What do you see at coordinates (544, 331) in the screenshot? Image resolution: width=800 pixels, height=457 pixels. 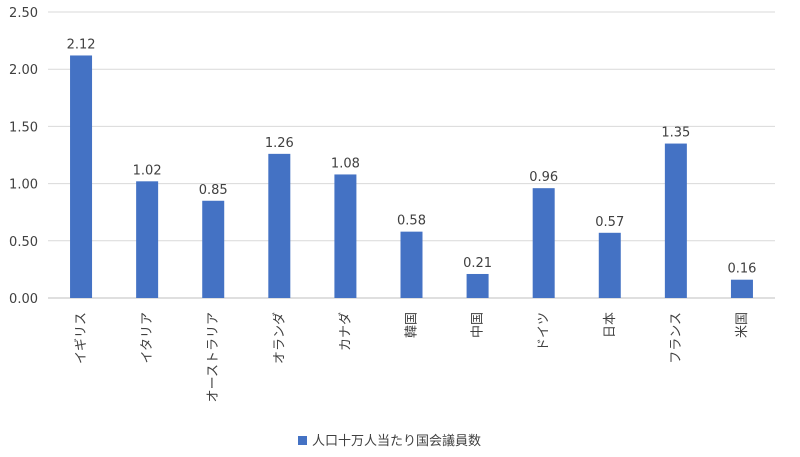 I see `category-label: ドイツ` at bounding box center [544, 331].